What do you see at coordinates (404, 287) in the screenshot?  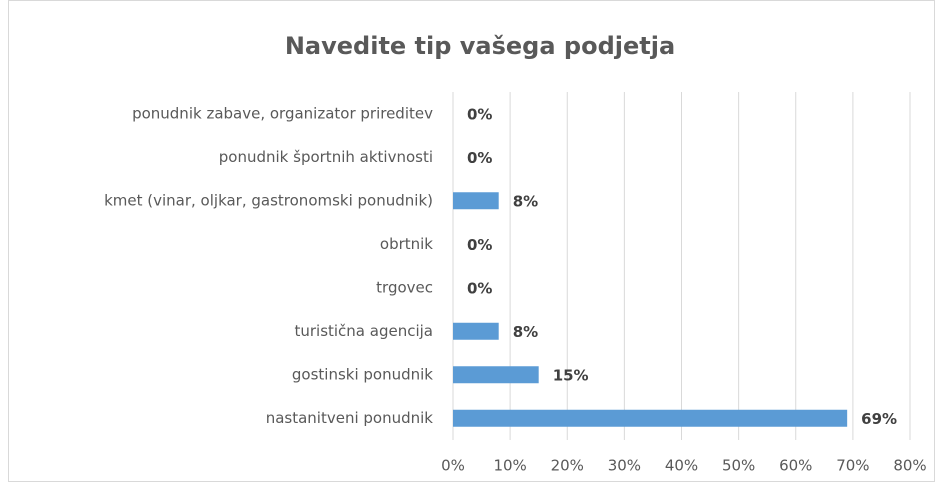 I see `y-tick-label: trgovec` at bounding box center [404, 287].